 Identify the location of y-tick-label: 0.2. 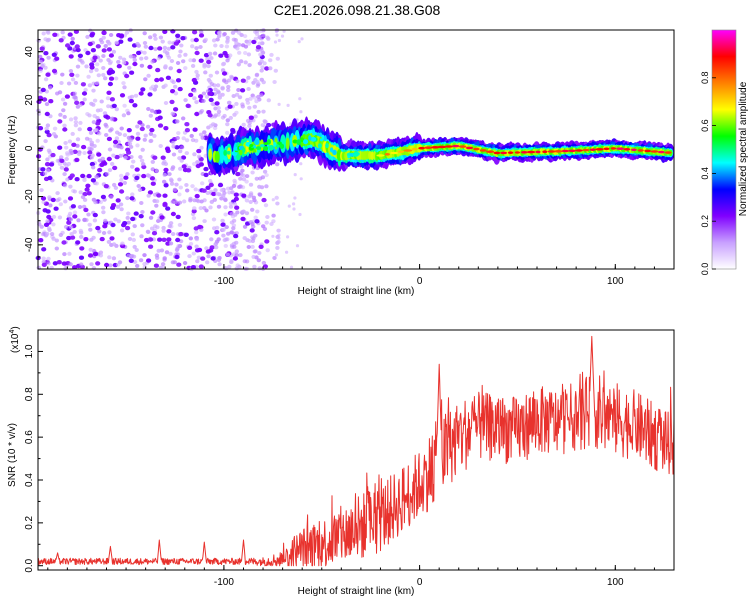
(29, 522).